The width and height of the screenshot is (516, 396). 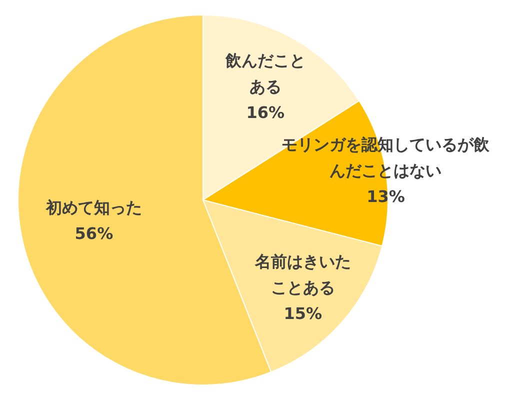 What do you see at coordinates (93, 207) in the screenshot?
I see `slice-label: 初めて知った` at bounding box center [93, 207].